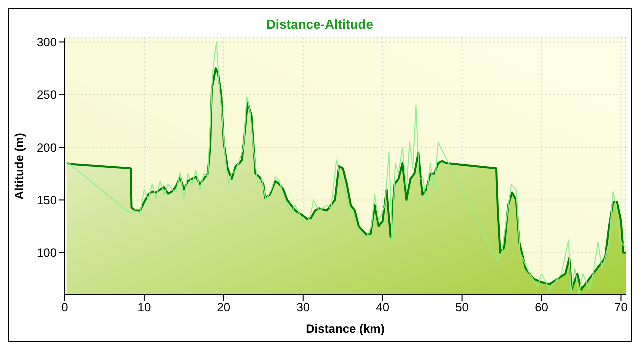 The height and width of the screenshot is (350, 640). What do you see at coordinates (463, 307) in the screenshot?
I see `x-tick-label: 50` at bounding box center [463, 307].